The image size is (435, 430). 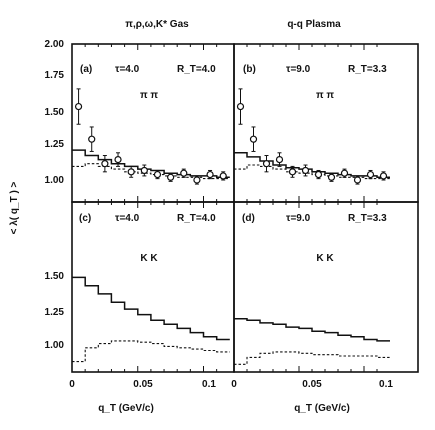 What do you see at coordinates (249, 69) in the screenshot?
I see `panel-b-tag: (b)` at bounding box center [249, 69].